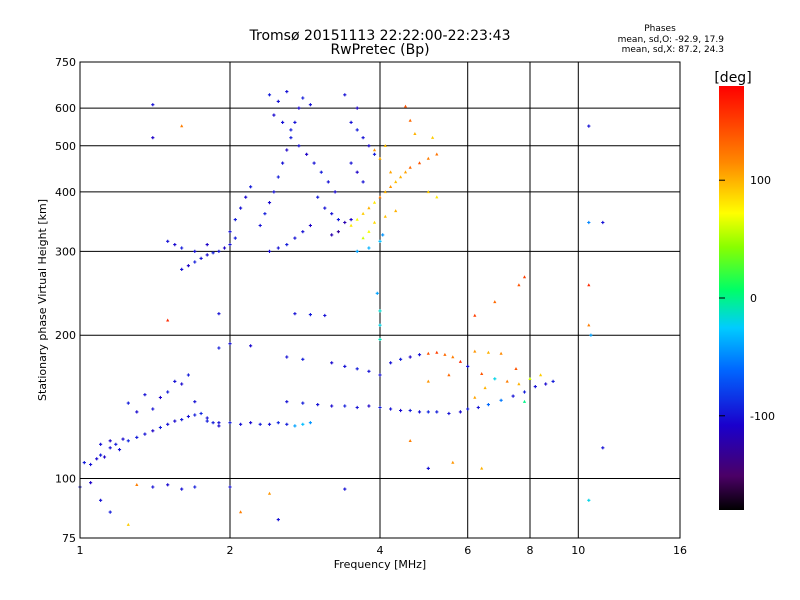 The width and height of the screenshot is (800, 600). I want to click on x-axis-label: Frequency [MHz], so click(380, 564).